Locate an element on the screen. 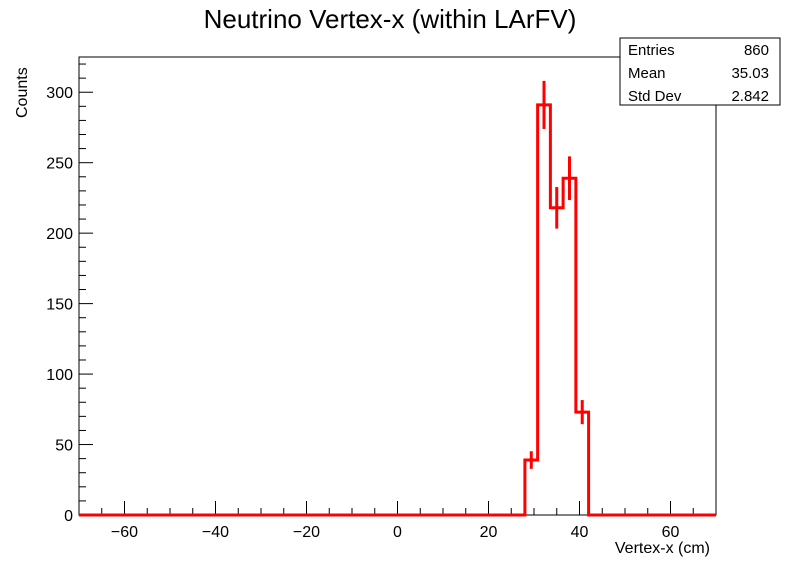  x-tick-label: 20 is located at coordinates (489, 532).